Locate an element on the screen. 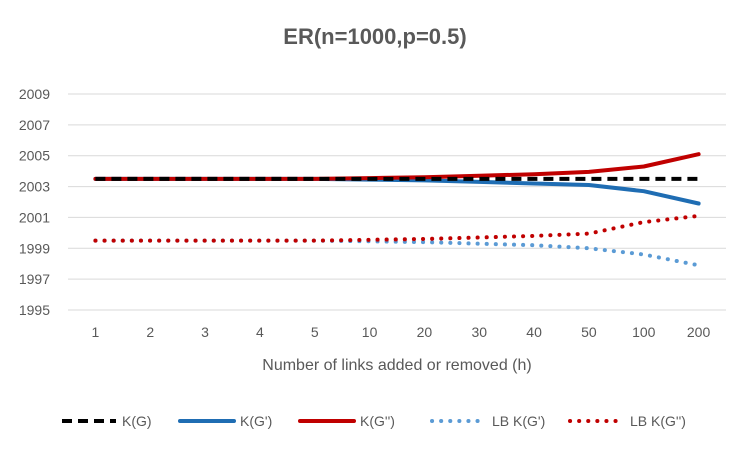  y-axis-ticks: 1995 1997 1999 2001 2003 2005 2007 2009 is located at coordinates (34, 202).